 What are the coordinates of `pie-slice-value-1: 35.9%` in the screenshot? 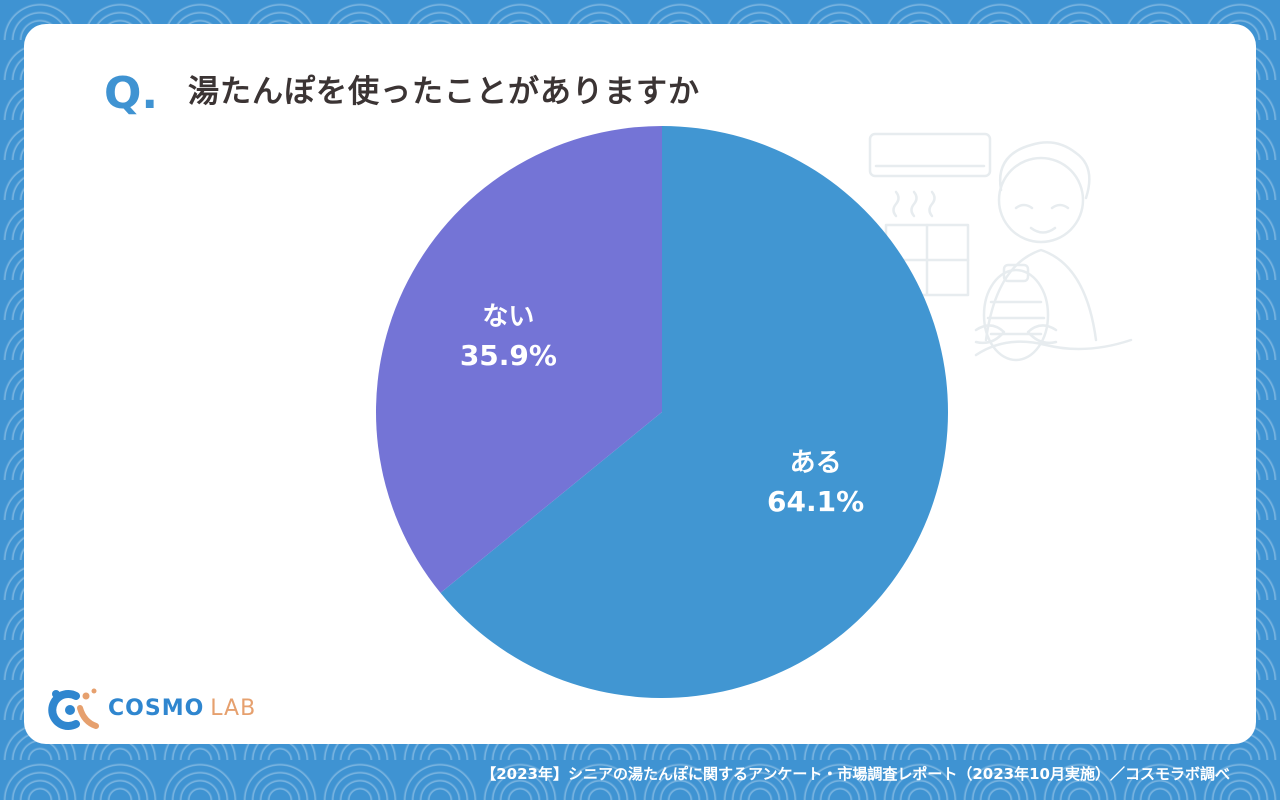 It's located at (508, 355).